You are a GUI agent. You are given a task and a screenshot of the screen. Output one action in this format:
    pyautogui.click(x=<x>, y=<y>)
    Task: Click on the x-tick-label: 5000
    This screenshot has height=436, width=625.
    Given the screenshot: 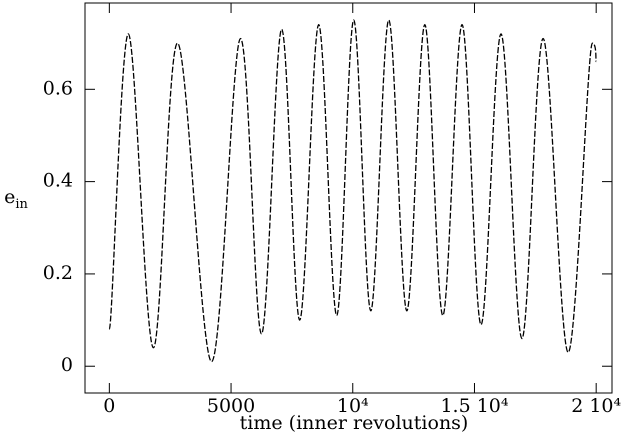 What is the action you would take?
    pyautogui.click(x=231, y=406)
    